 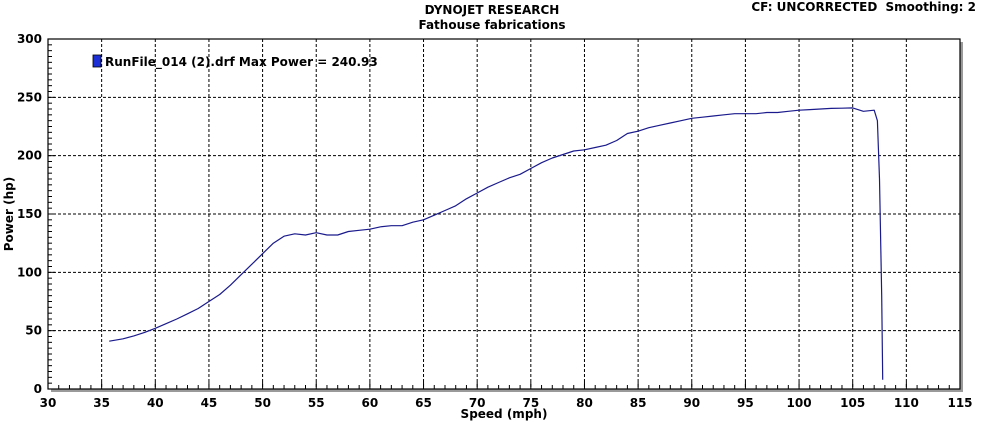 I want to click on x-tick-label: 95, so click(x=745, y=403).